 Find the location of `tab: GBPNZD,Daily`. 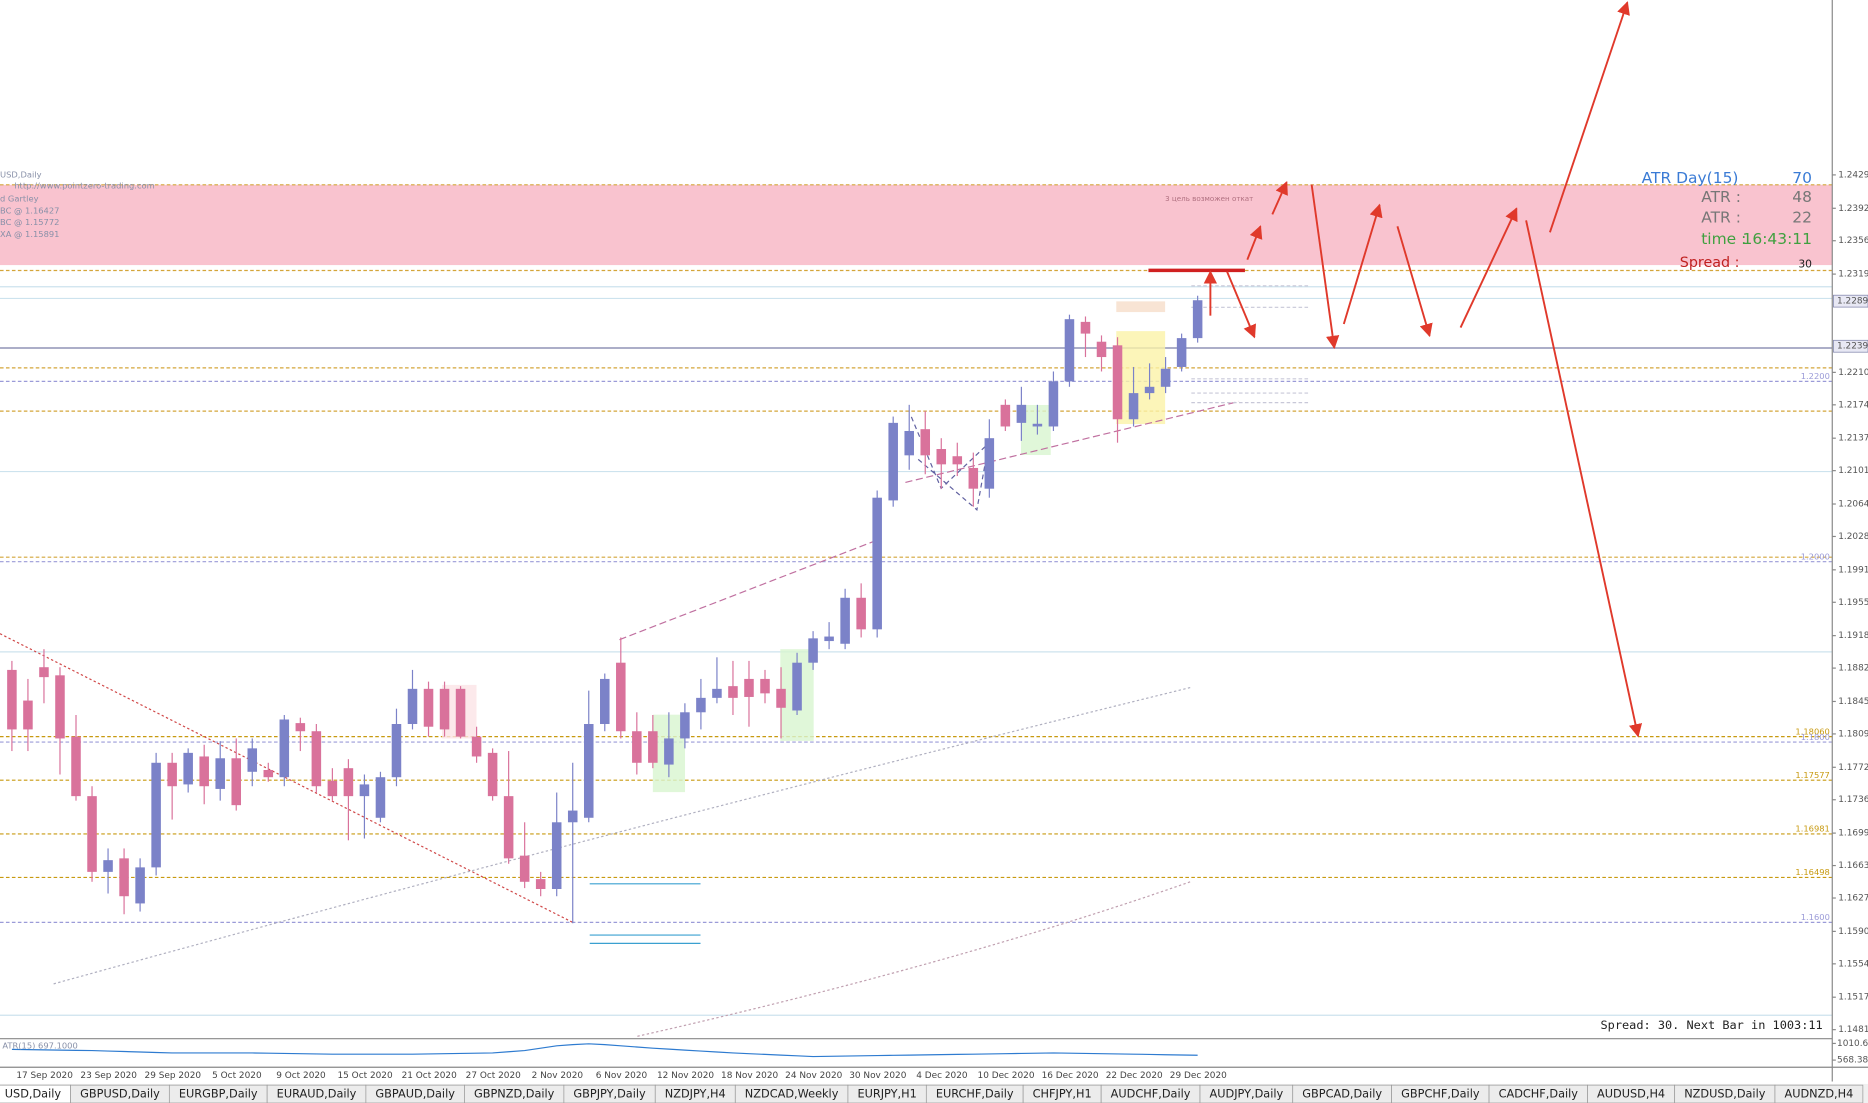

tab: GBPNZD,Daily is located at coordinates (514, 1093).